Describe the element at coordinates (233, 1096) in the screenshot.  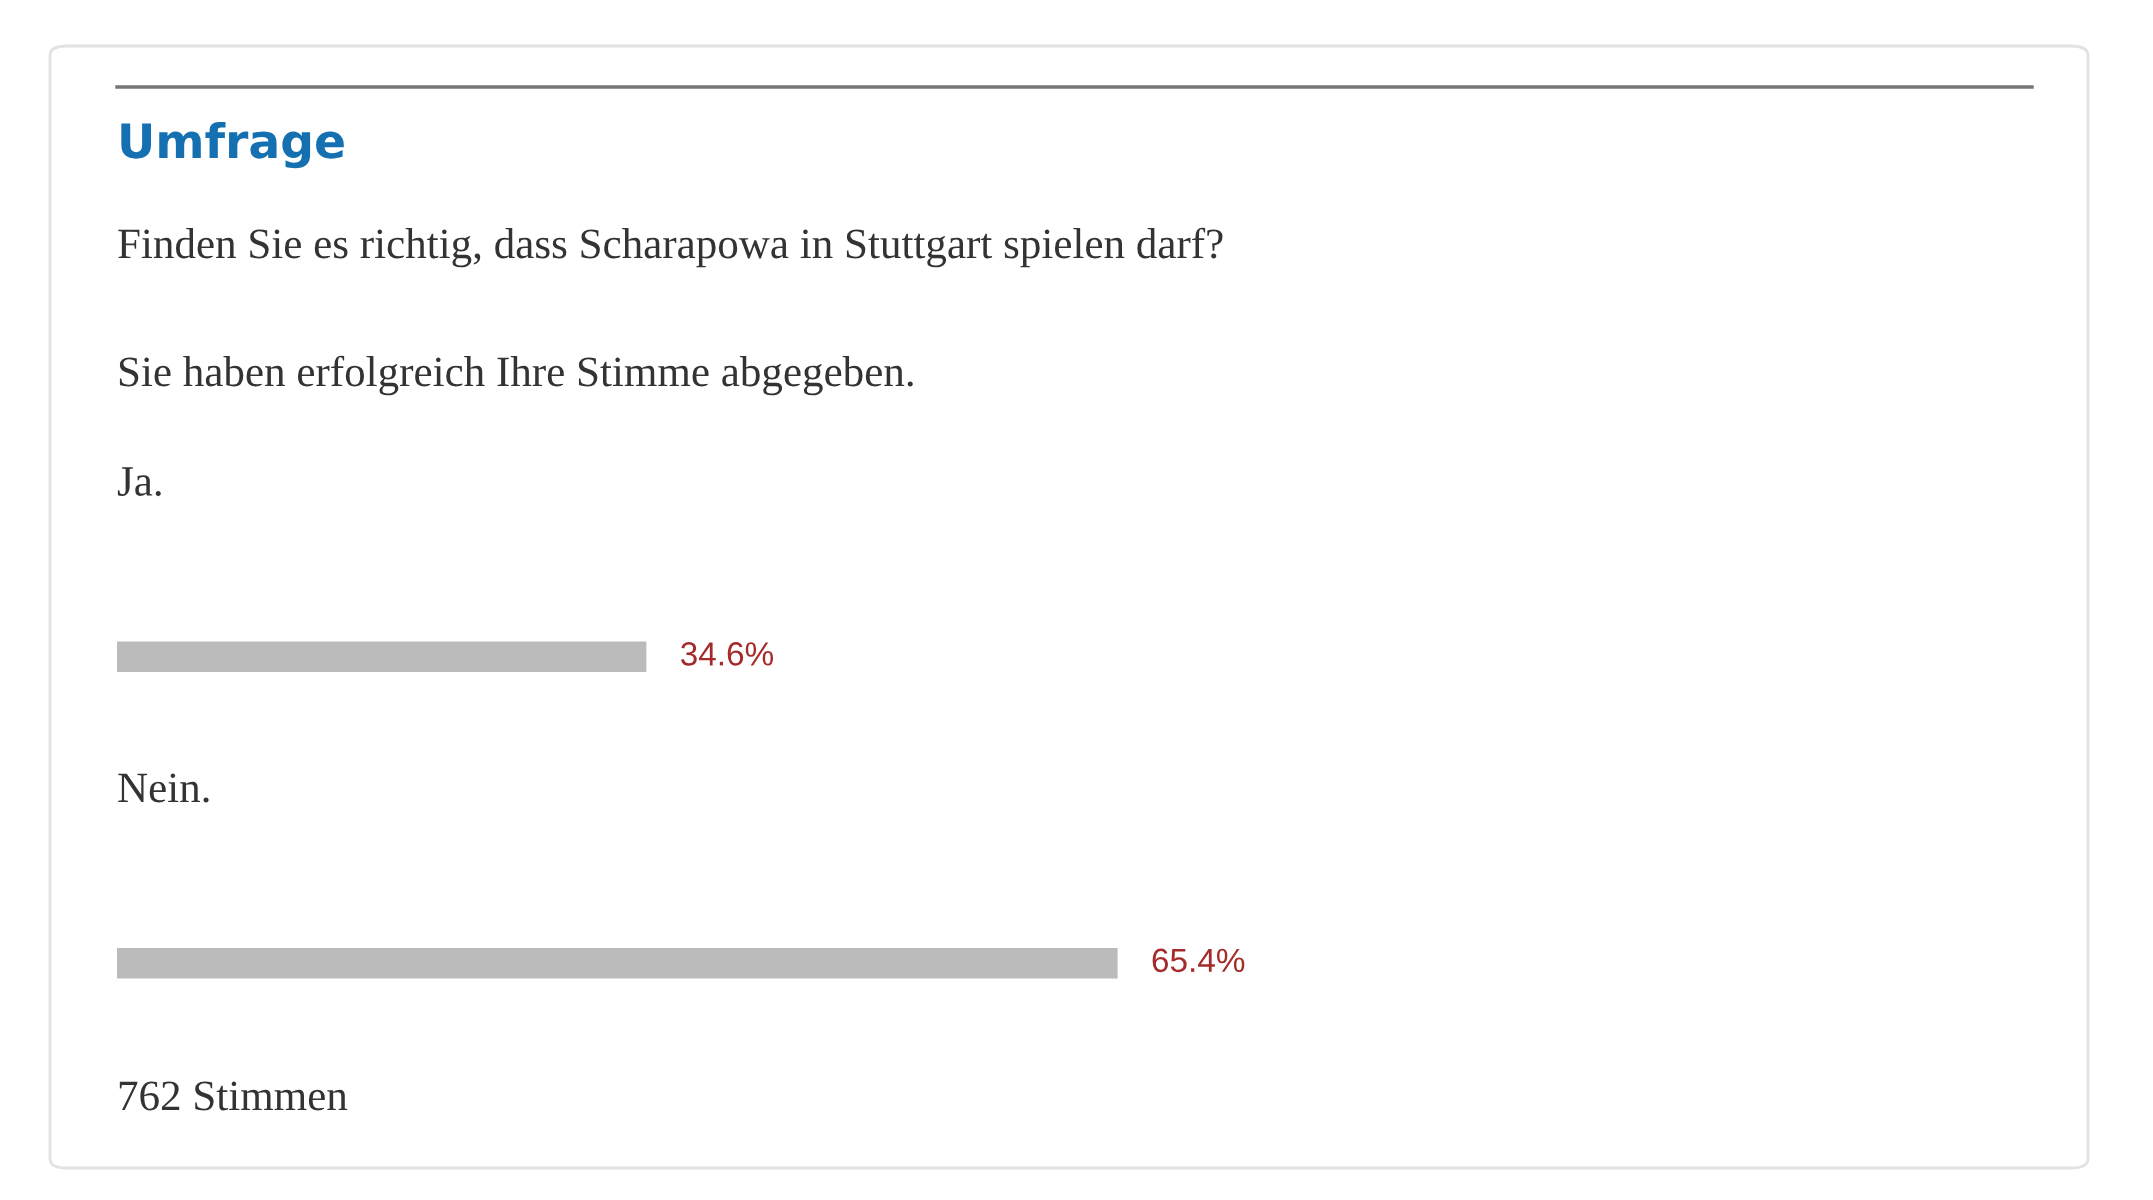
I see `text: 762 Stimmen` at that location.